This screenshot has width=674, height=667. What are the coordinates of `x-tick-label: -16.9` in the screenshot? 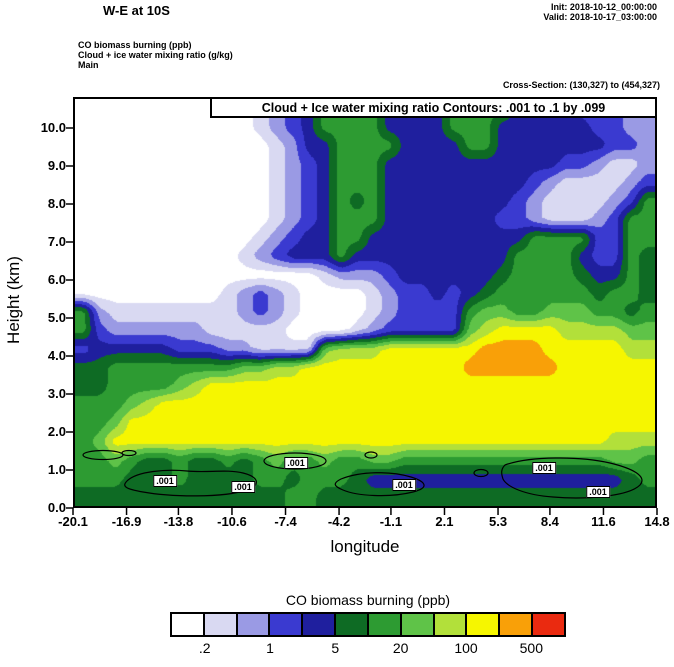 It's located at (126, 521).